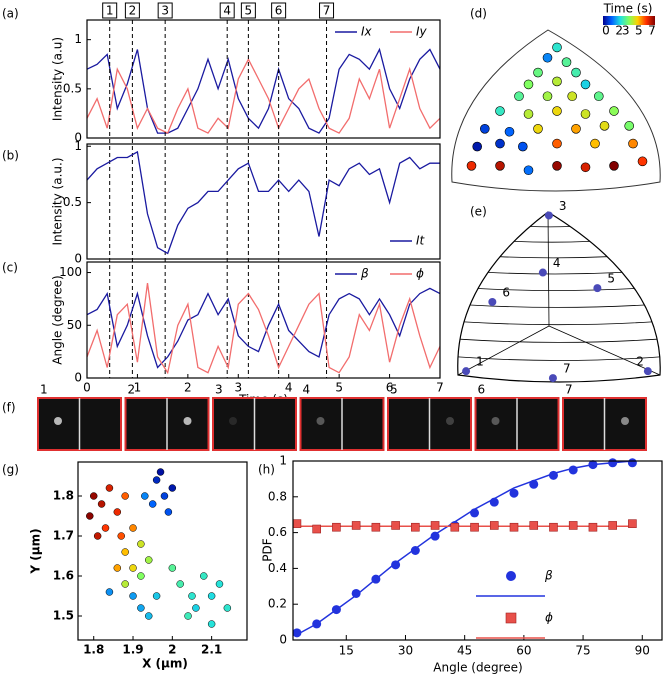  I want to click on frame-label: 1, so click(44, 390).